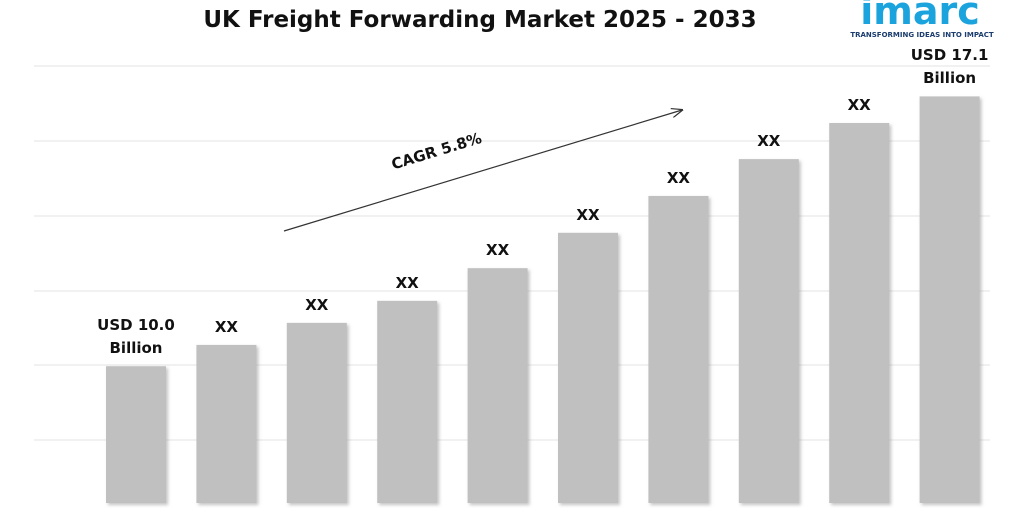  Describe the element at coordinates (922, 35) in the screenshot. I see `logo-tagline: TRANSFORMING IDEAS INTO IMPACT` at that location.